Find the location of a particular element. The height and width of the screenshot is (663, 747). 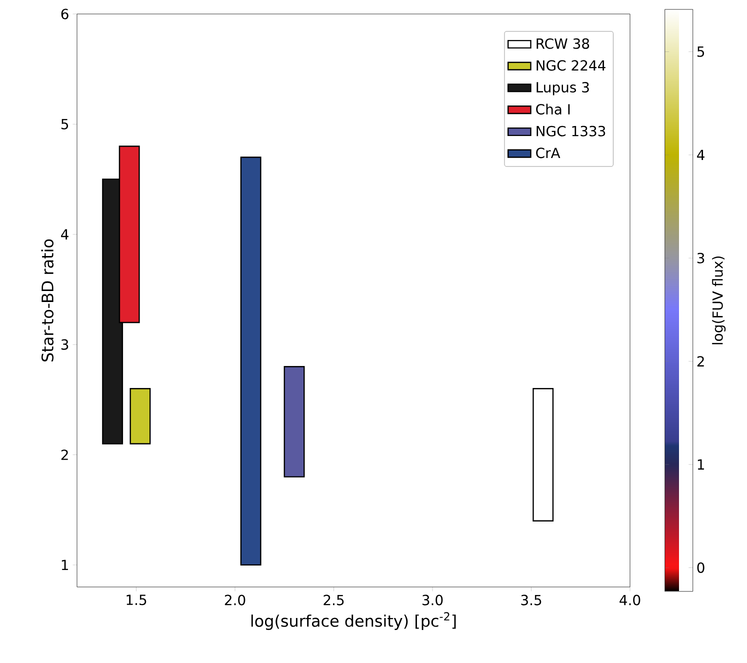

x-axis-title: log(surface density) [pc$^{-2}$] is located at coordinates (353, 621).